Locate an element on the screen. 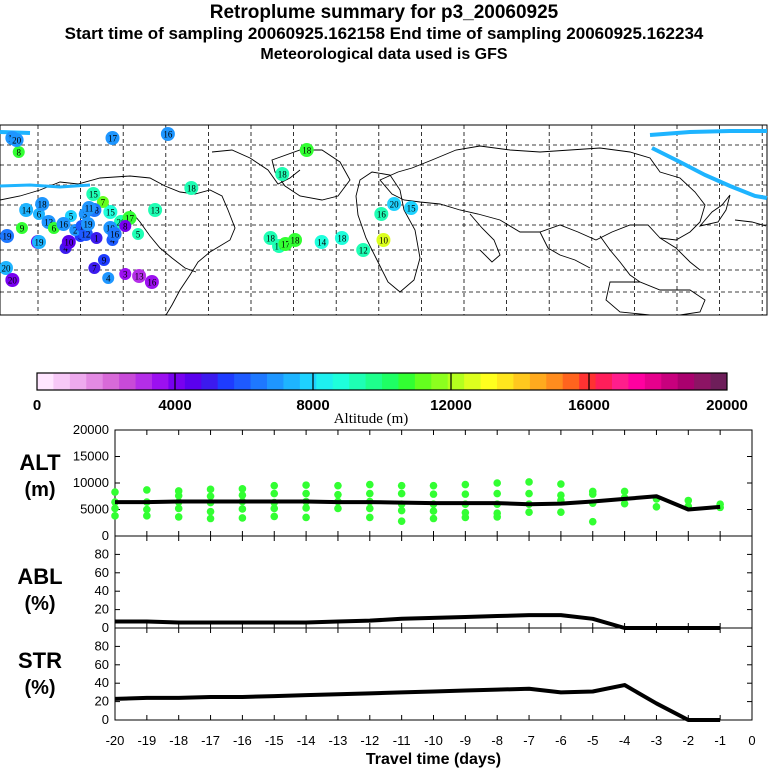 The width and height of the screenshot is (768, 768). map-plume-label: 19 is located at coordinates (8, 237).